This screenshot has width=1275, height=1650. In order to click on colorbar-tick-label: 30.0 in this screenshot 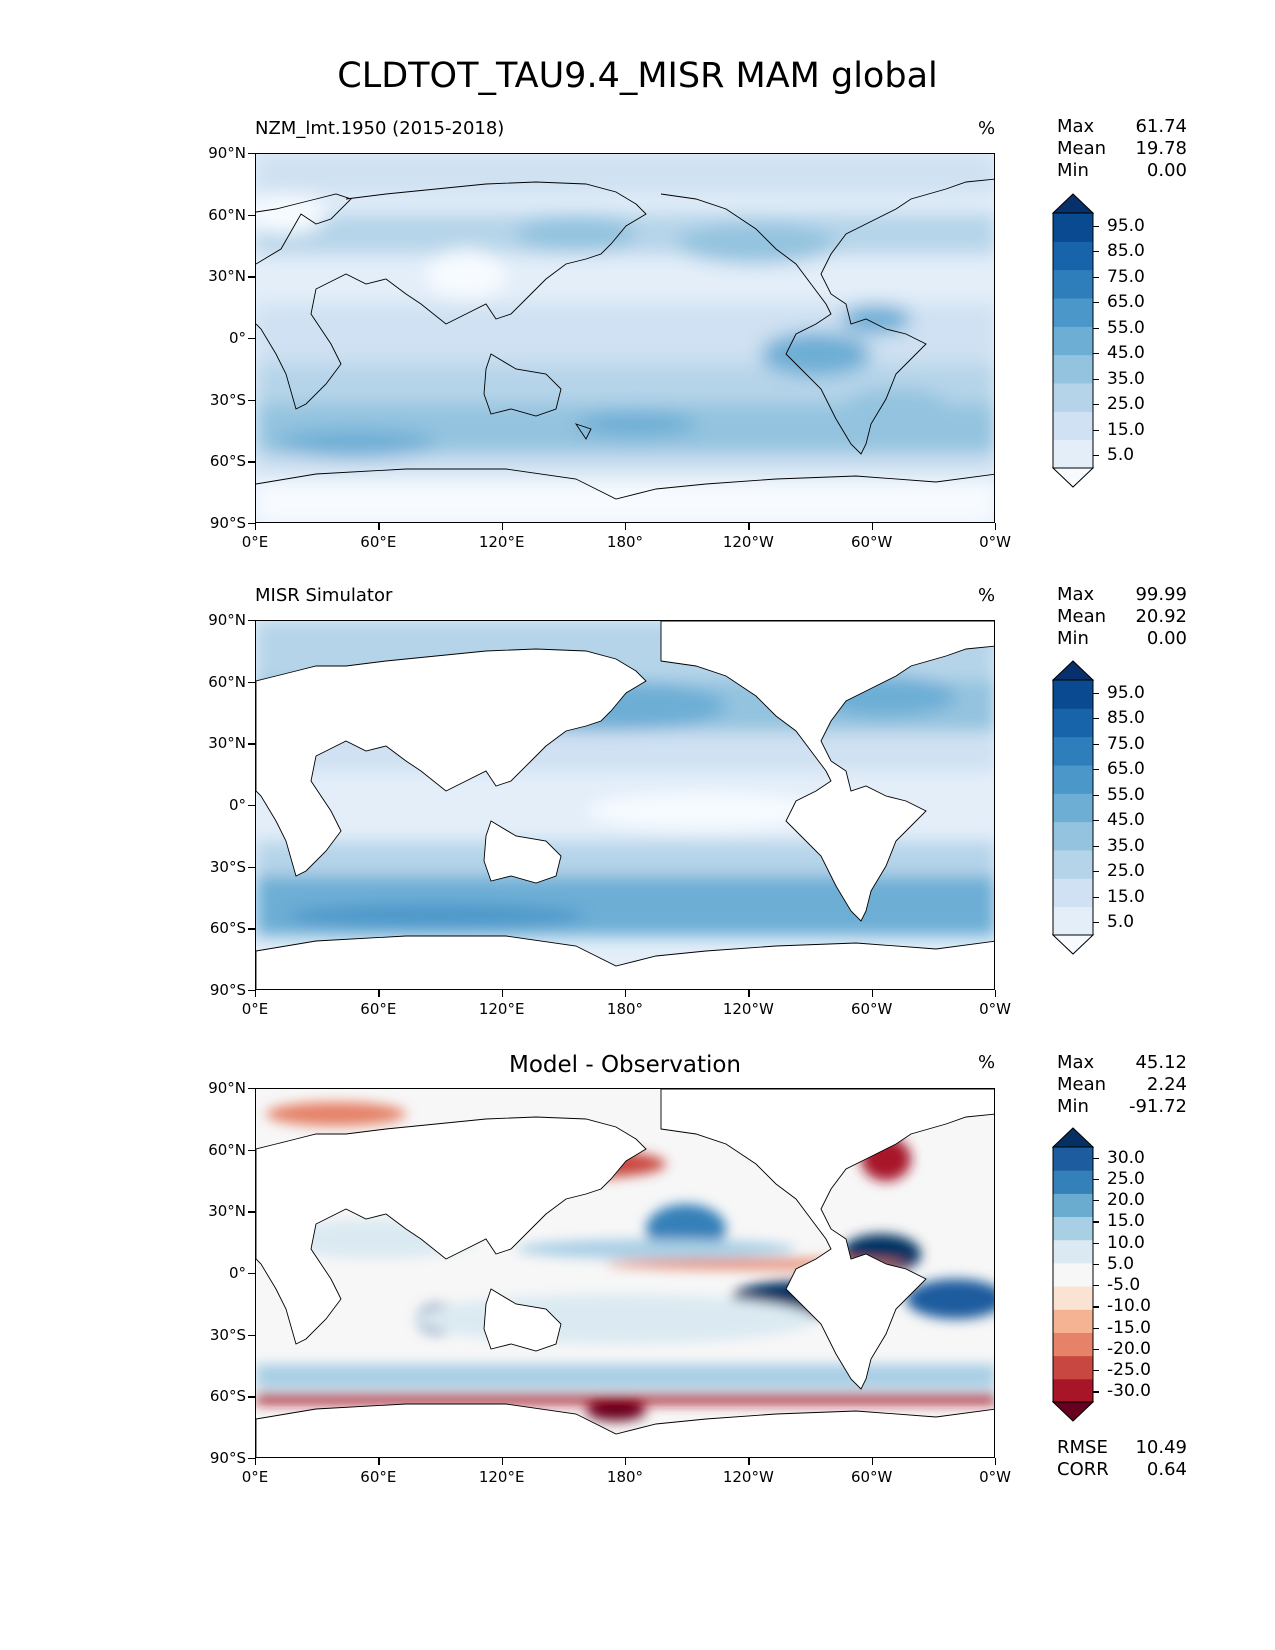, I will do `click(1126, 1157)`.